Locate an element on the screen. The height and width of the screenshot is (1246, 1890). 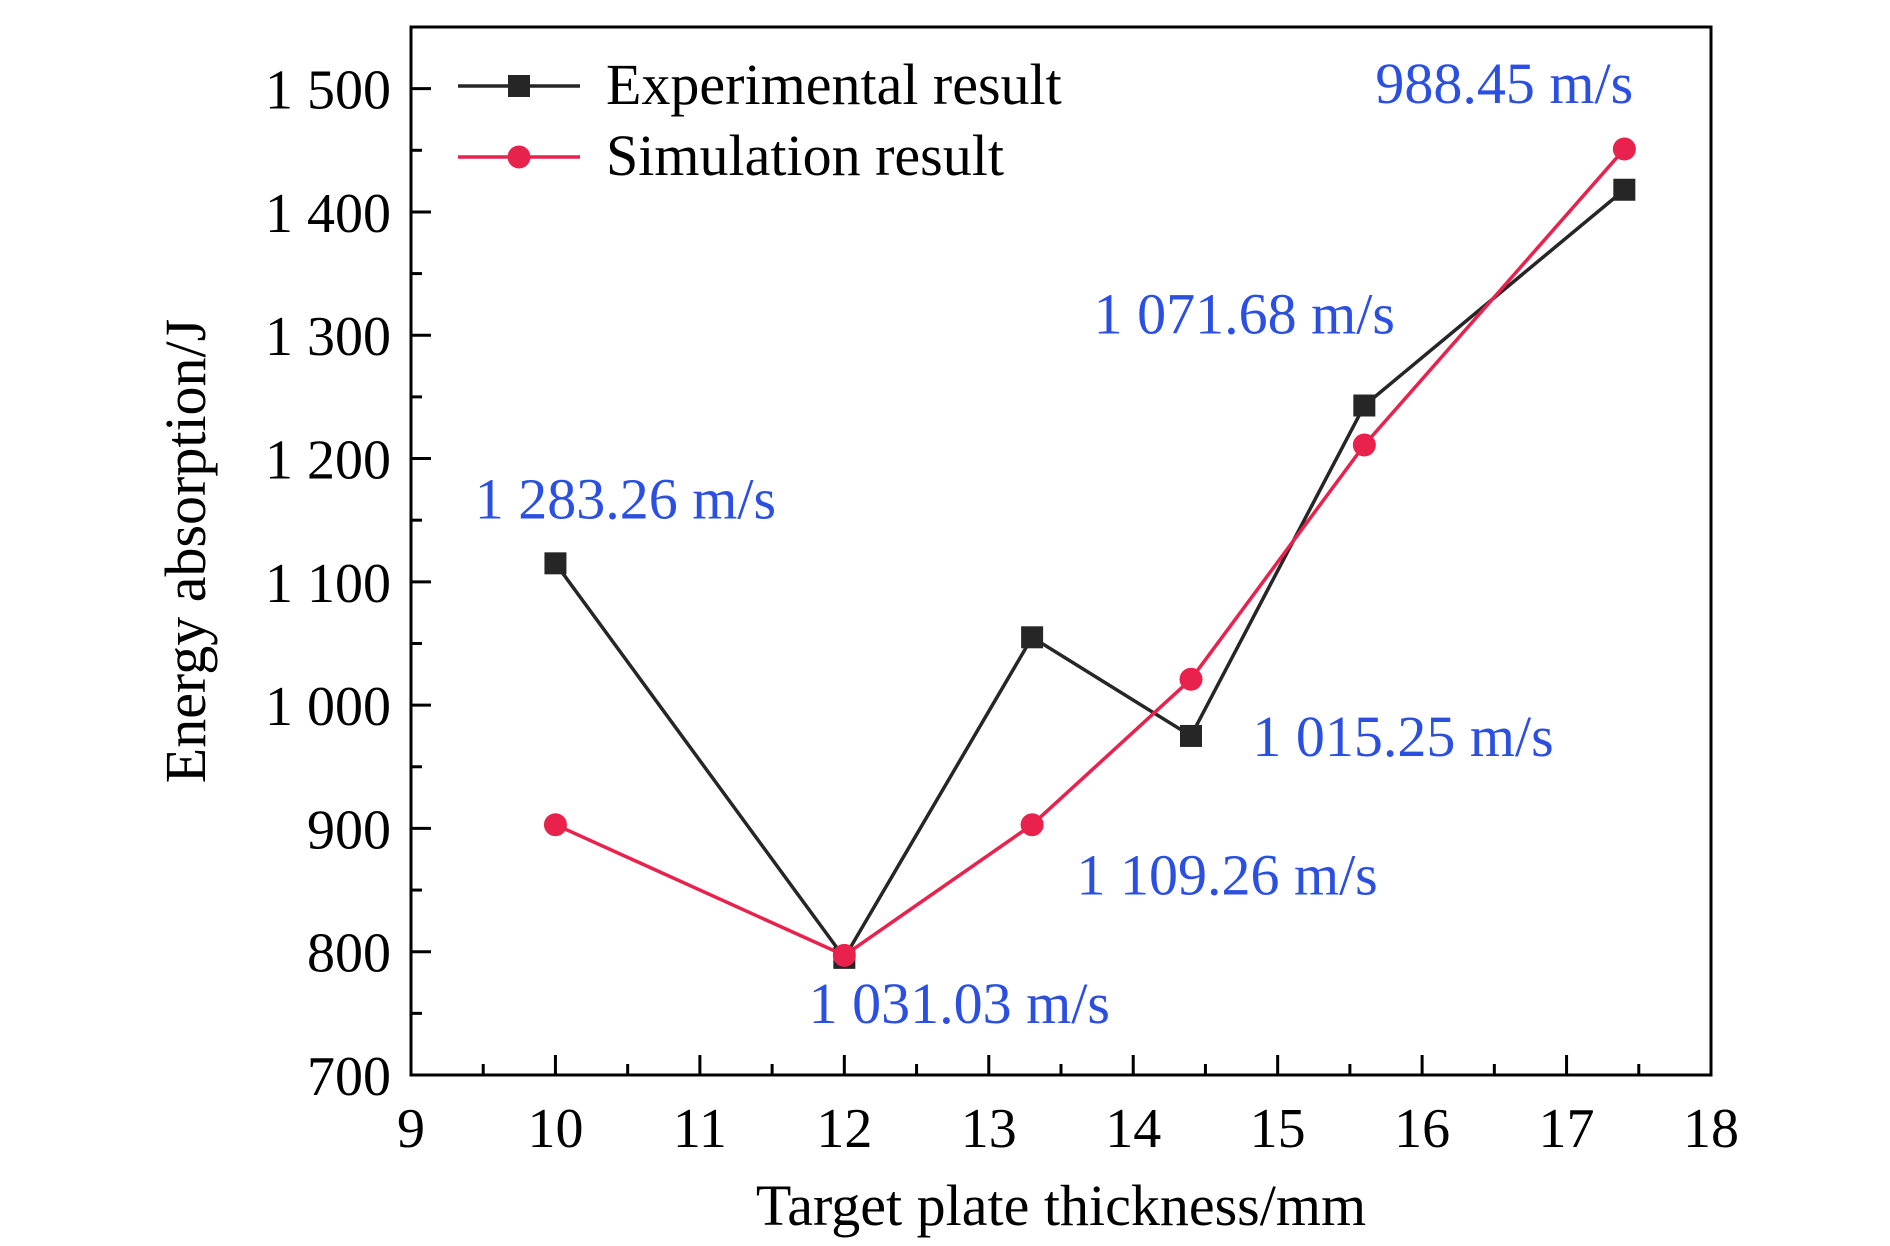
x-tick-label: 11 is located at coordinates (700, 1129).